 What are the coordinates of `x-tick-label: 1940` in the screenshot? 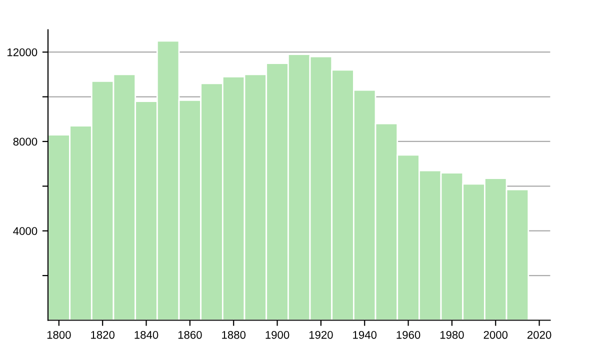 It's located at (365, 334).